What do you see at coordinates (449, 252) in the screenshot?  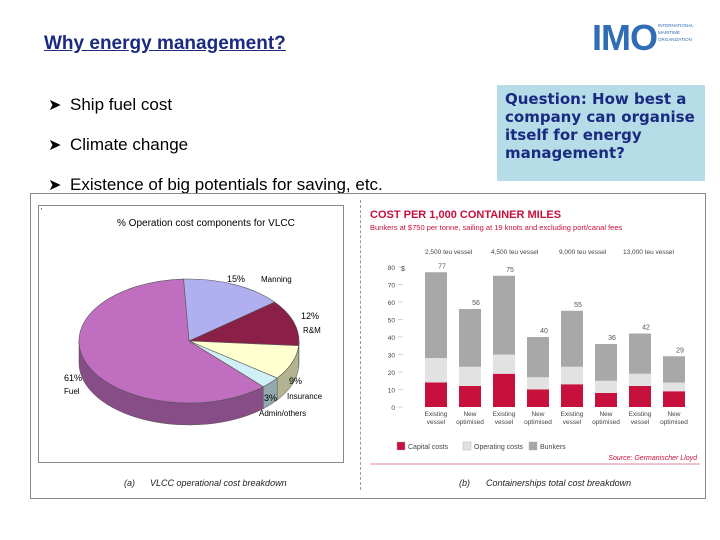 I see `vessel-group-label: 2,500 teu vessel` at bounding box center [449, 252].